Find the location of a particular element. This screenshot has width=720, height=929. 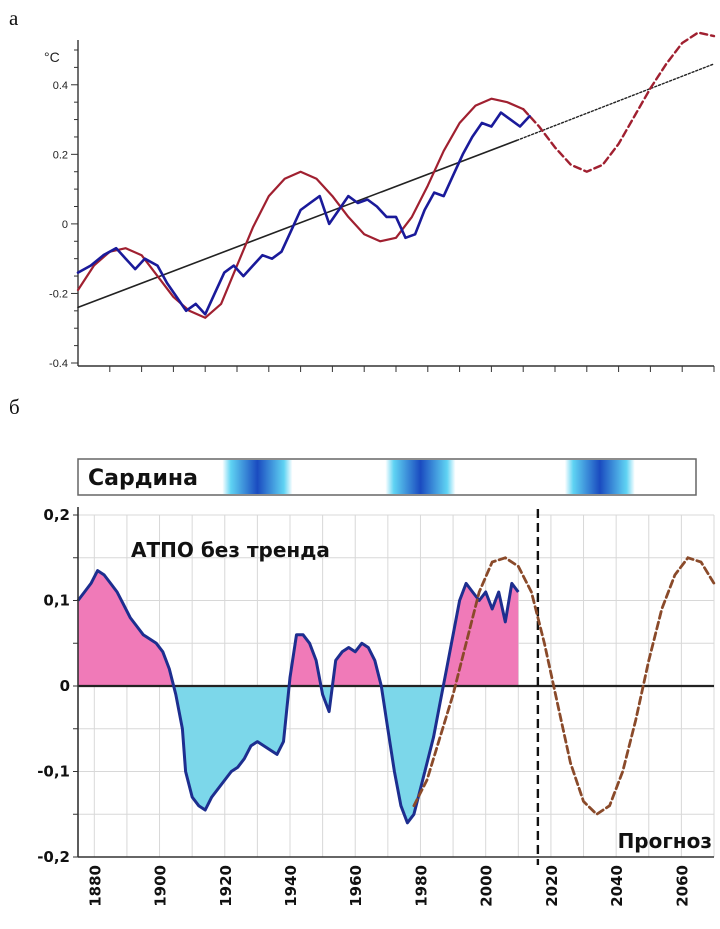

x-tick-label: 2000 is located at coordinates (487, 886).